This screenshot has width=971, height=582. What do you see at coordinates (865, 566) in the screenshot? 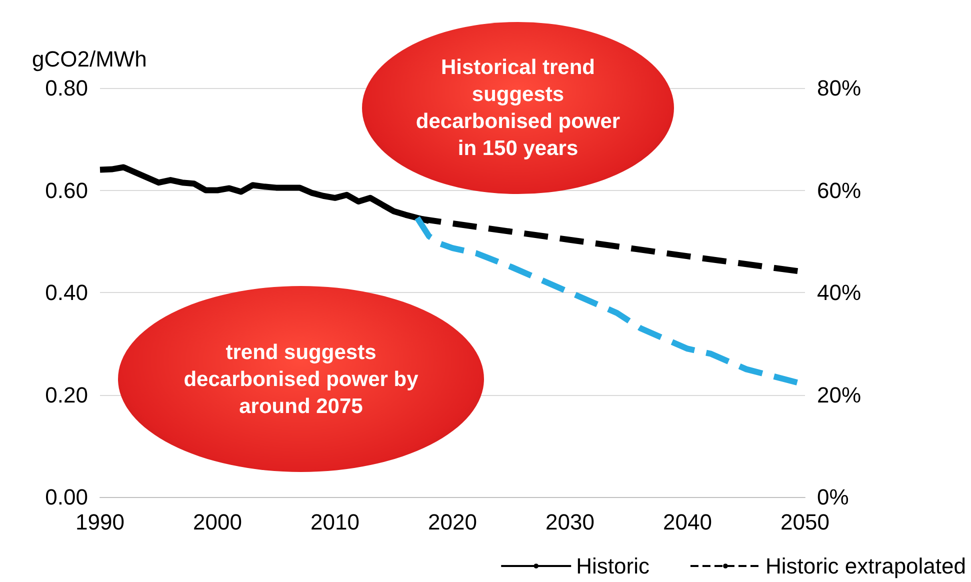
I see `legend-label: Historic extrapolated` at bounding box center [865, 566].